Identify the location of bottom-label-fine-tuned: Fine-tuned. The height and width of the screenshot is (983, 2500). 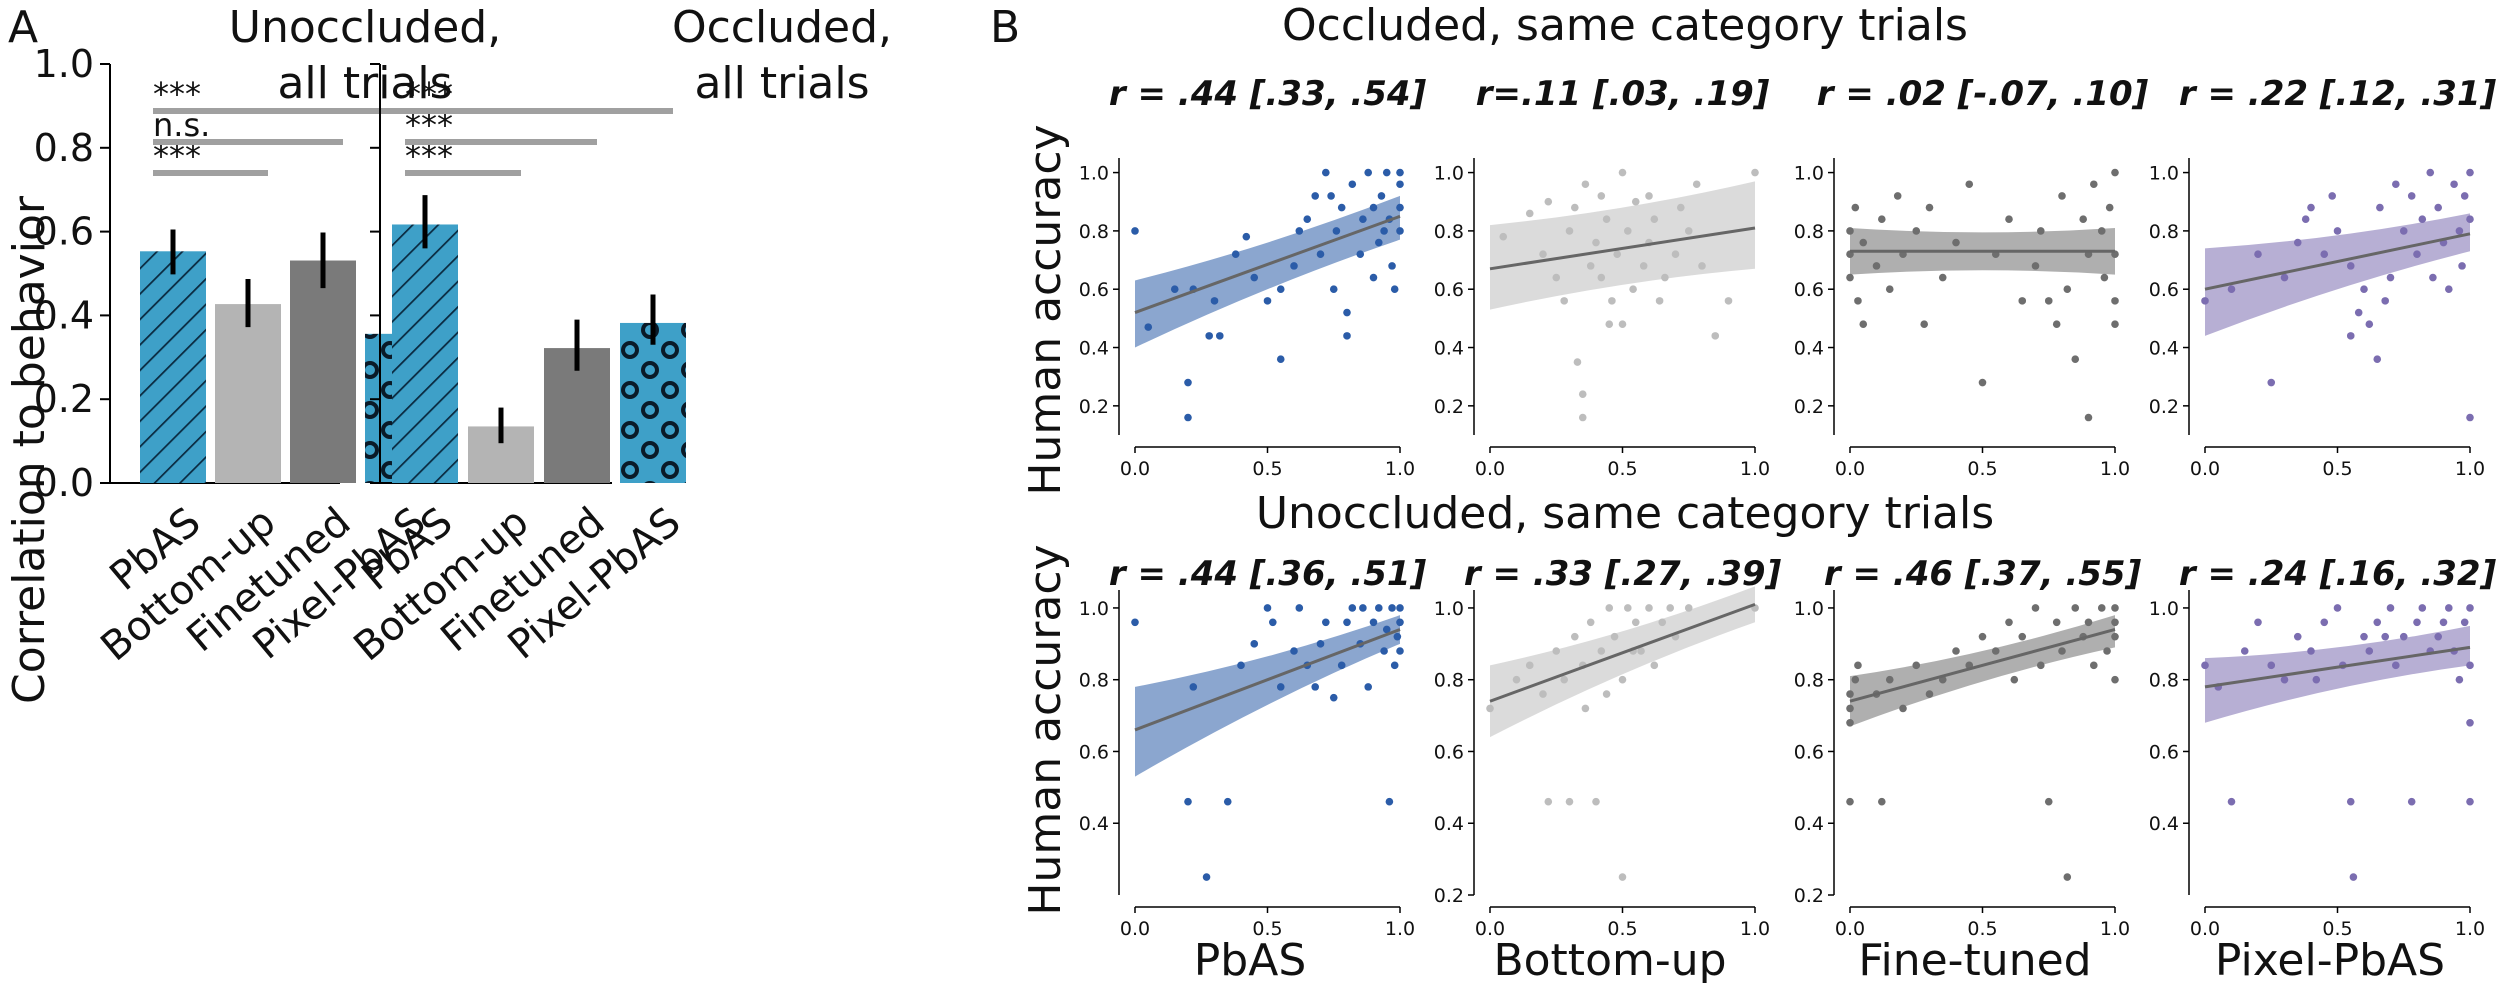
(1974, 959).